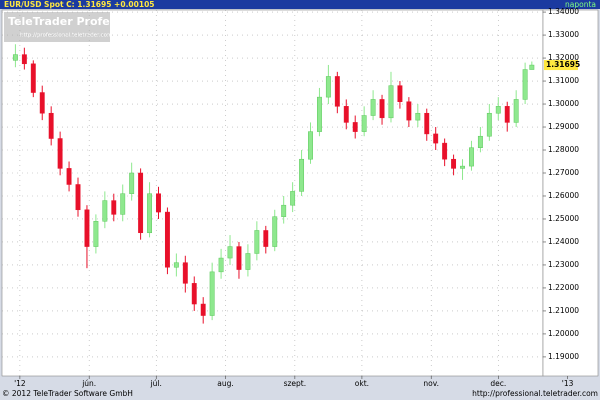 This screenshot has width=600, height=400. Describe the element at coordinates (67, 393) in the screenshot. I see `footer-copyright: © 2012 TeleTrader Software GmbH` at that location.